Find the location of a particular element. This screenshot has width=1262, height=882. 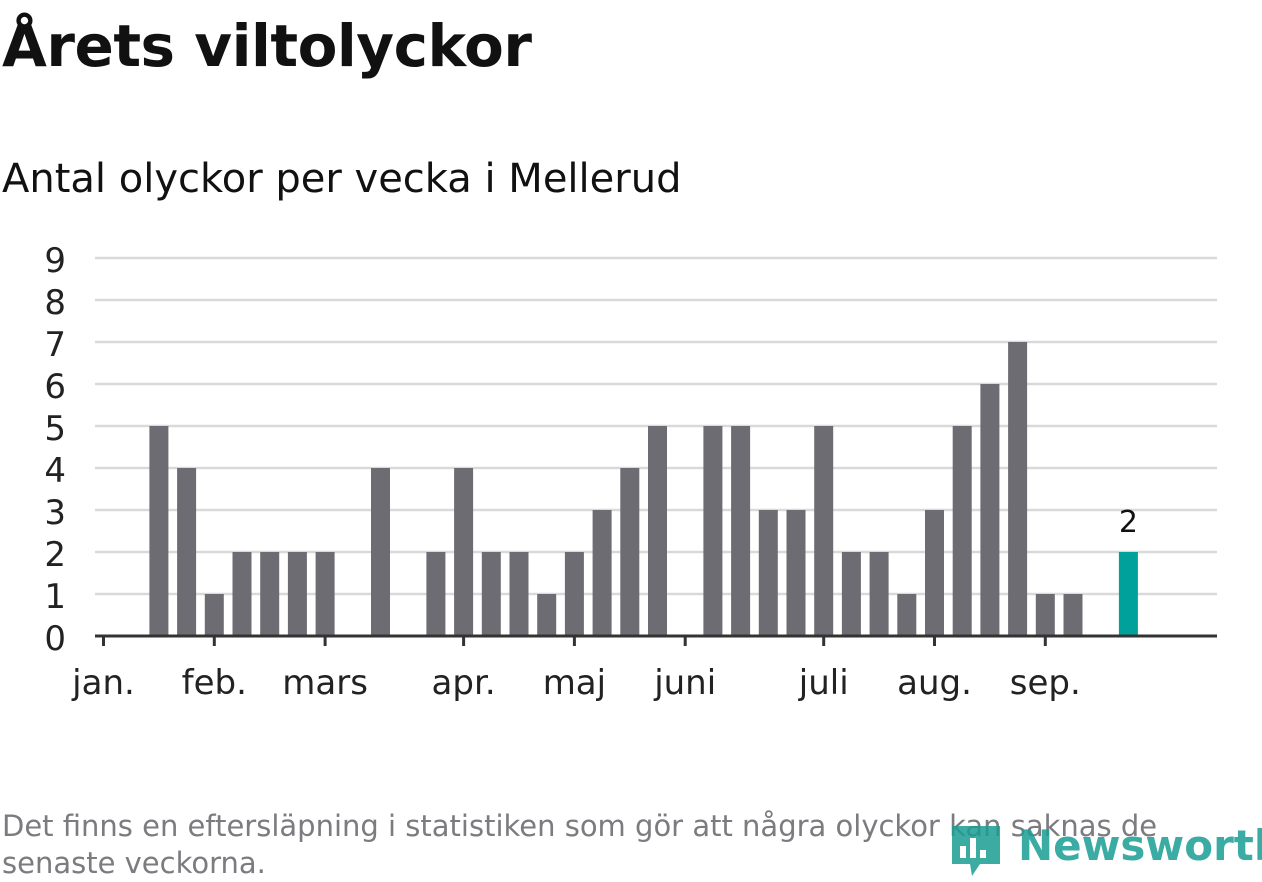

data-label: 2 is located at coordinates (1128, 522).